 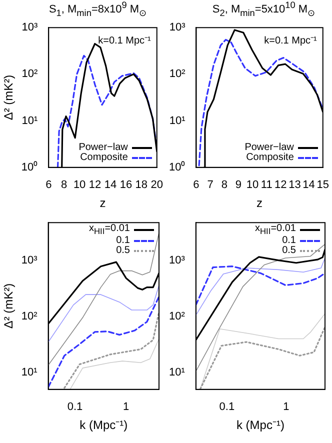 I want to click on x-tick-label: 13, so click(x=294, y=185).